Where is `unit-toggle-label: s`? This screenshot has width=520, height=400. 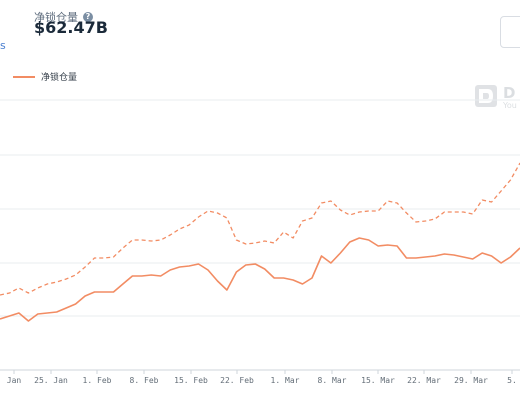 unit-toggle-label: s is located at coordinates (3, 45).